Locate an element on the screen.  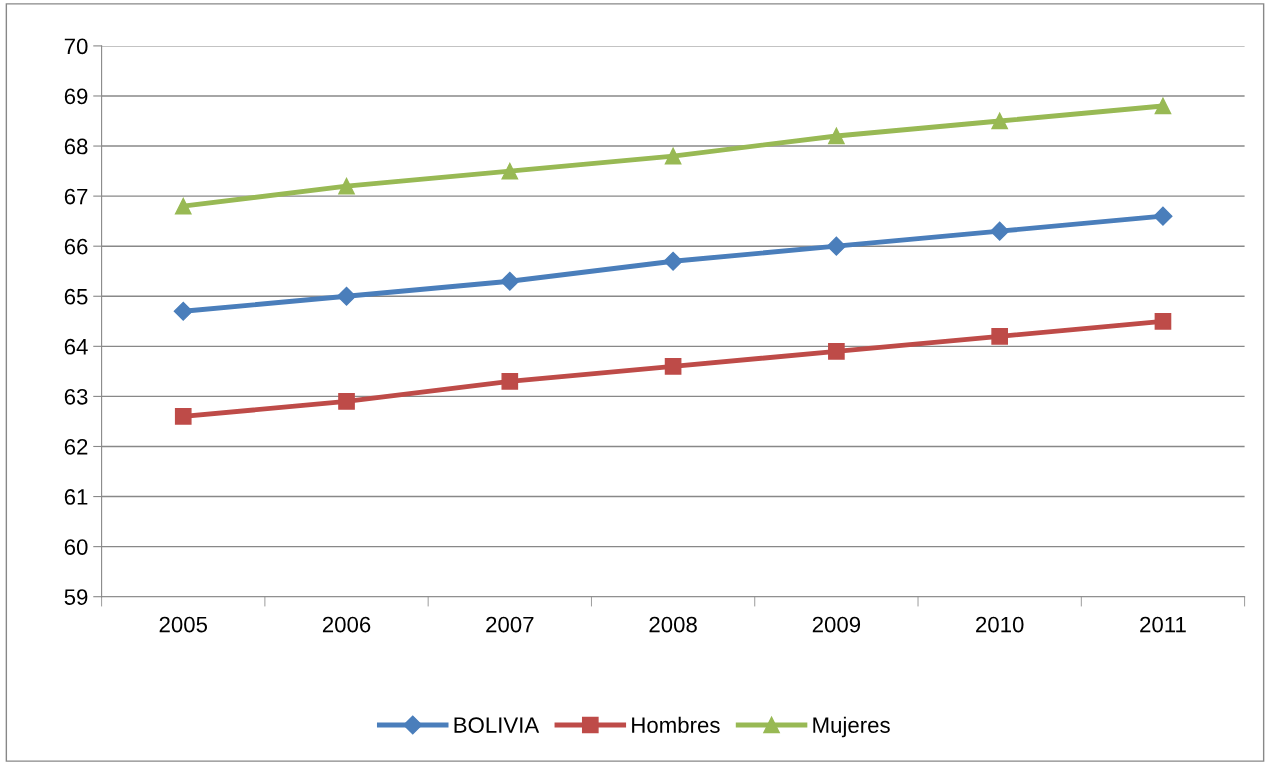
y-tick-label: 70 is located at coordinates (76, 46).